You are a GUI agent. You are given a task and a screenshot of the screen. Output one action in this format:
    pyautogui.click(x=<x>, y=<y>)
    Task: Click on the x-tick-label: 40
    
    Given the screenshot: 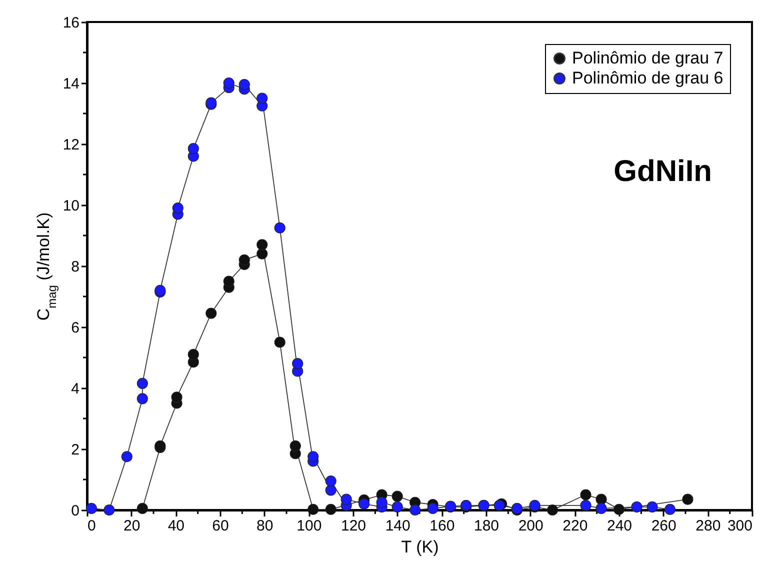 What is the action you would take?
    pyautogui.click(x=176, y=526)
    